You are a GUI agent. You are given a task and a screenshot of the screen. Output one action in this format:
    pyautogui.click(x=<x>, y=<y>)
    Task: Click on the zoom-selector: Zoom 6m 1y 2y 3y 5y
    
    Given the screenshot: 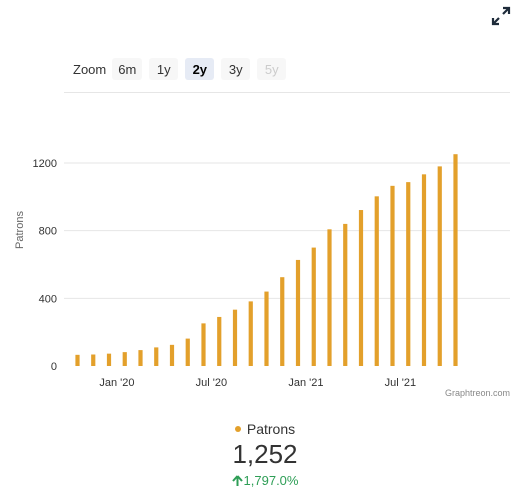 What is the action you would take?
    pyautogui.click(x=183, y=69)
    